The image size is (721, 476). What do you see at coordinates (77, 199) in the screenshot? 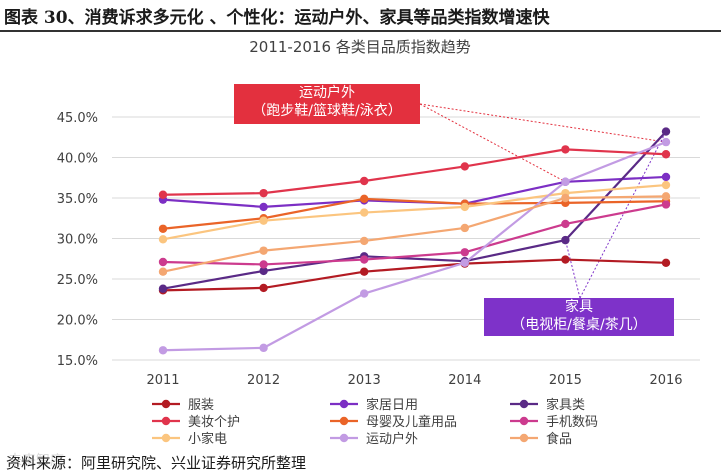
I see `y-tick-label: 35.0%` at bounding box center [77, 199].